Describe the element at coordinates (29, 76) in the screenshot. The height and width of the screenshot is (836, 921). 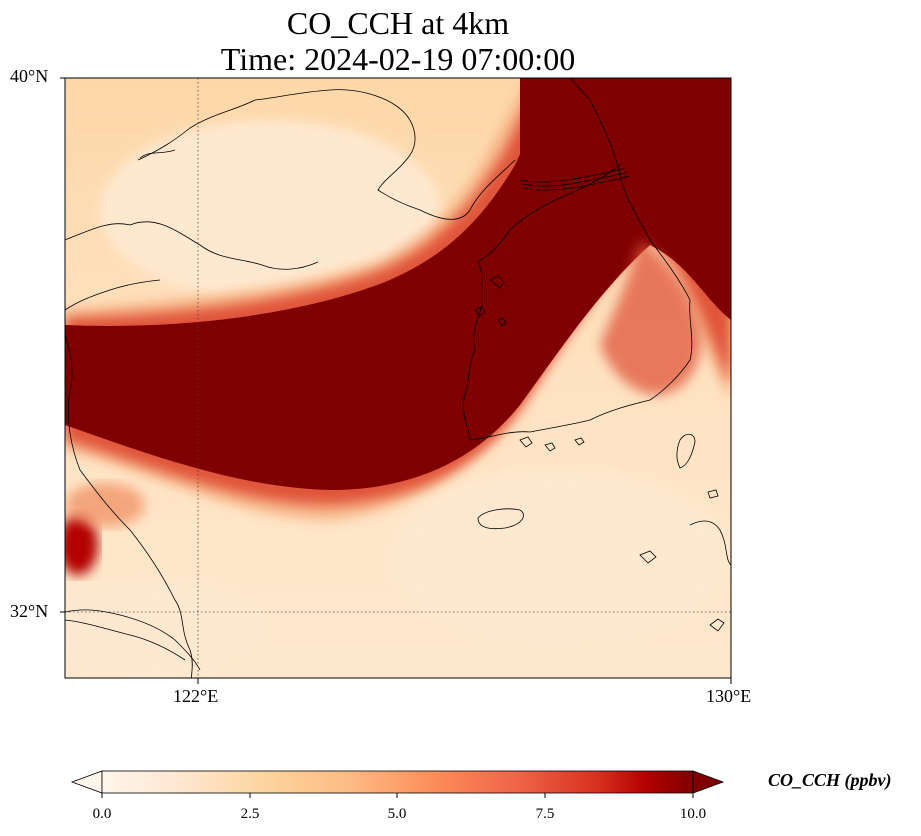
I see `lat-label-40n: 40°N` at that location.